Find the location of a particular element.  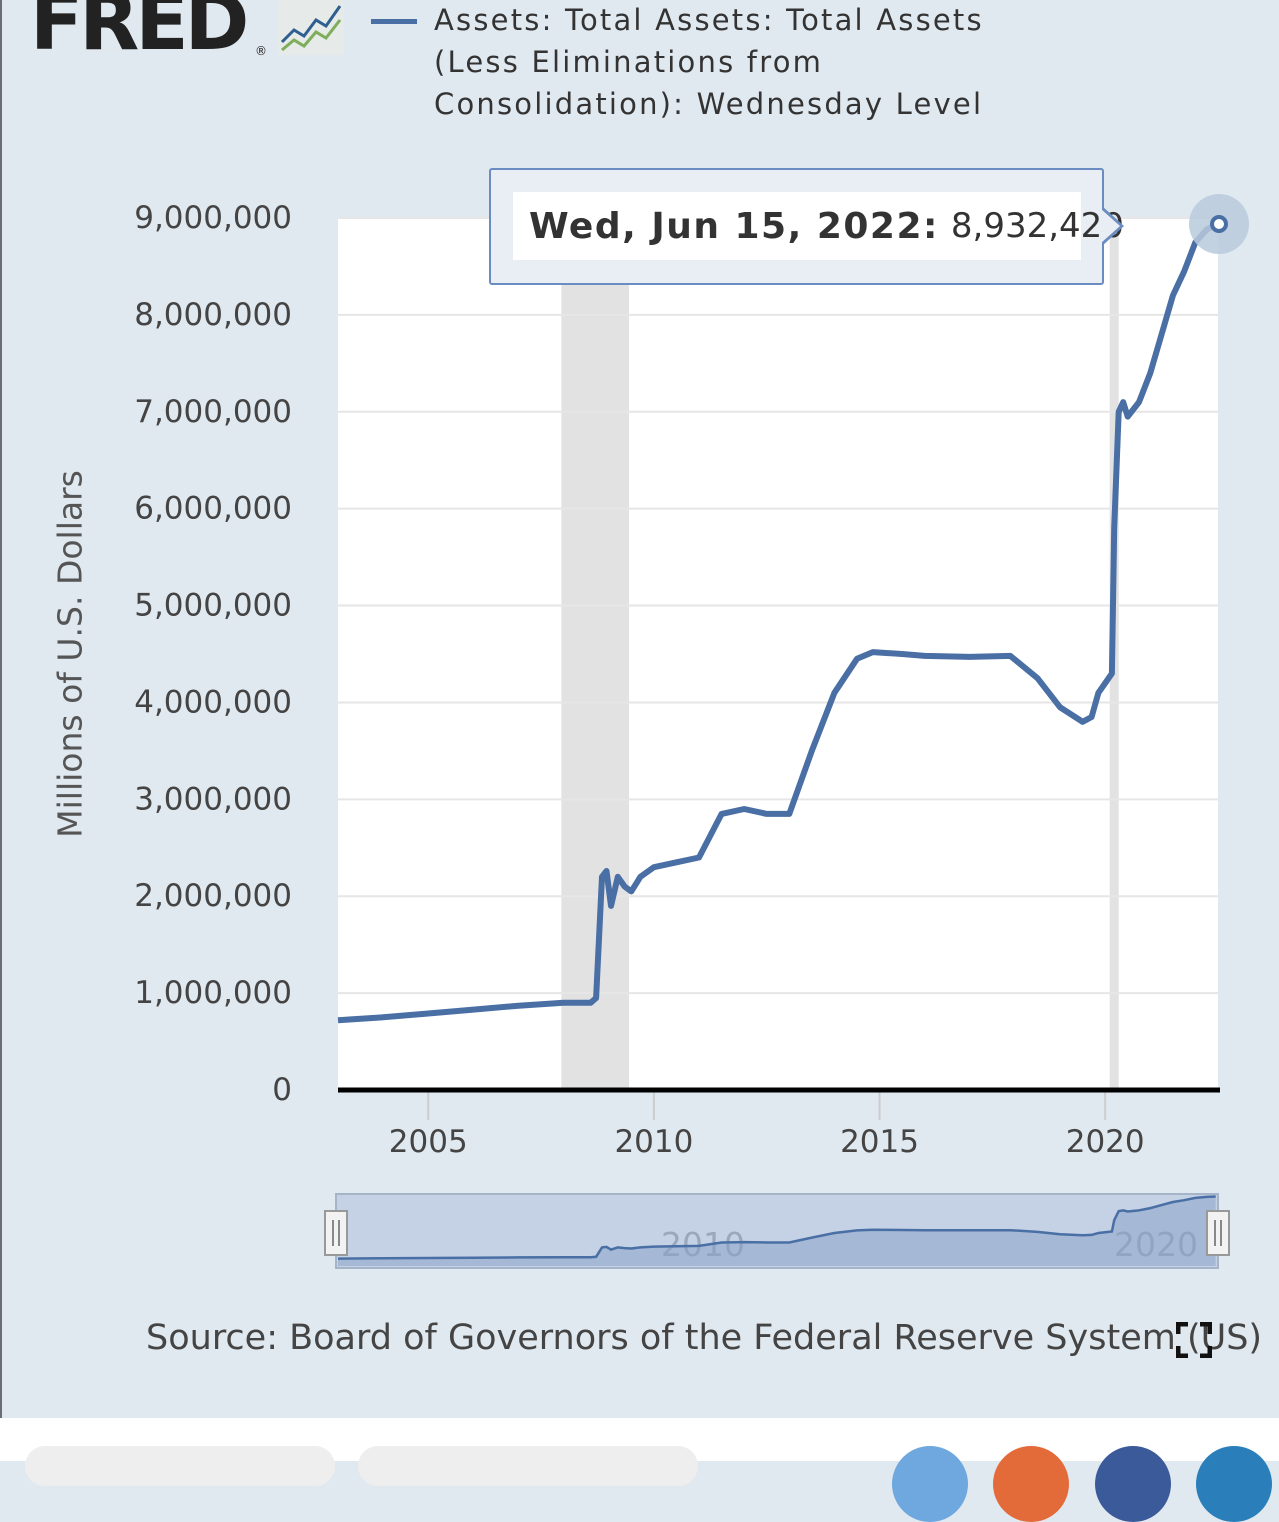

navigator-handle-right is located at coordinates (1218, 1233).